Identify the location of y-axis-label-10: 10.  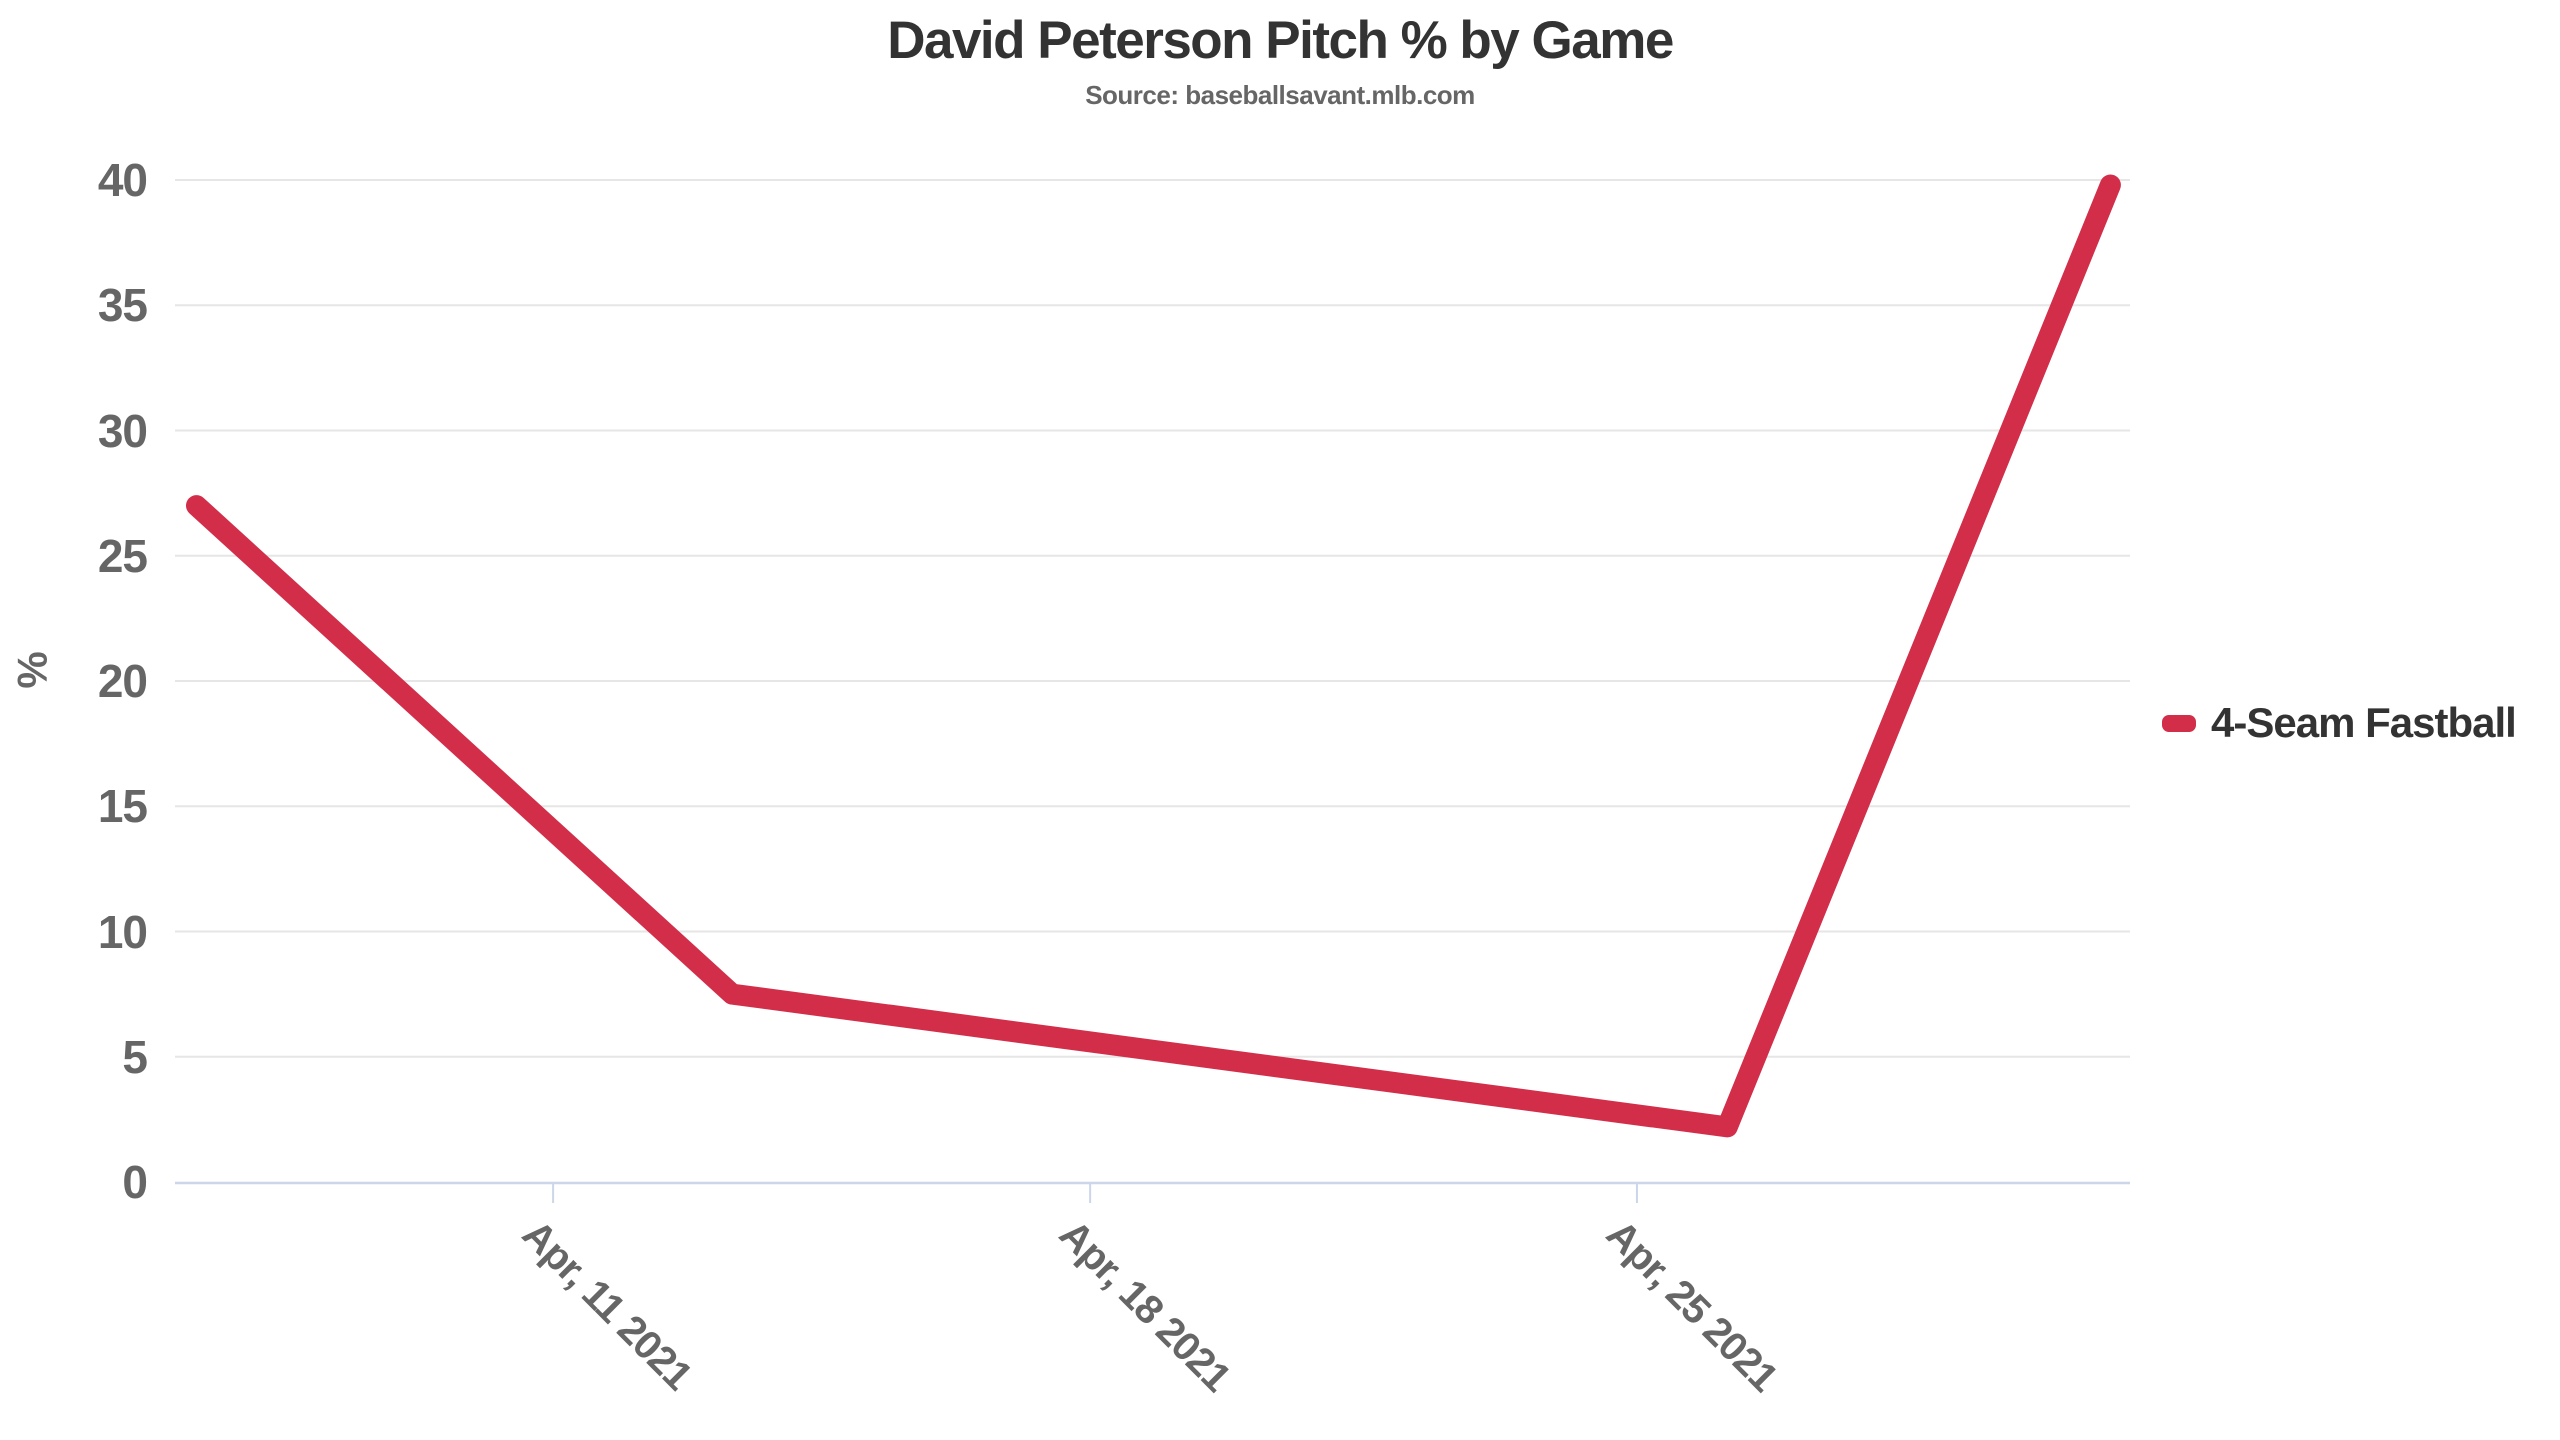
(122, 931).